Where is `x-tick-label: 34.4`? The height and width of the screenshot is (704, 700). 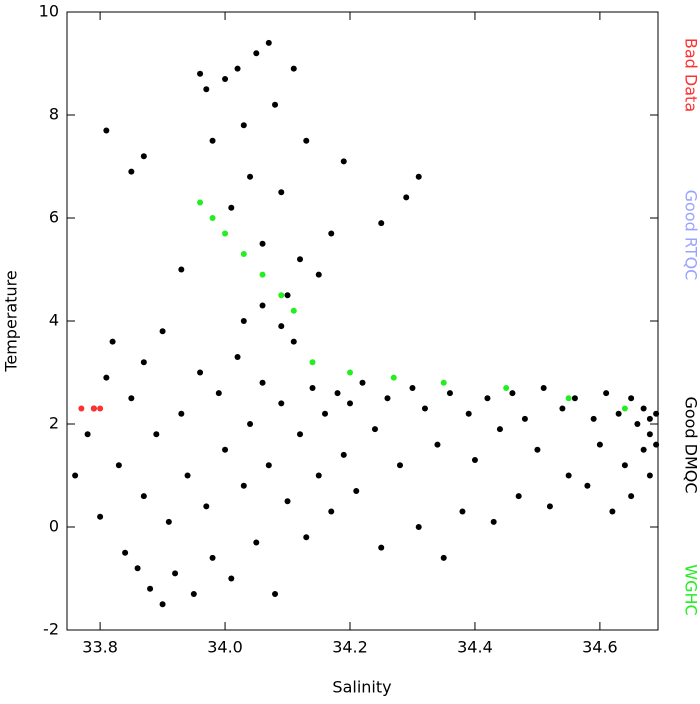 x-tick-label: 34.4 is located at coordinates (475, 647).